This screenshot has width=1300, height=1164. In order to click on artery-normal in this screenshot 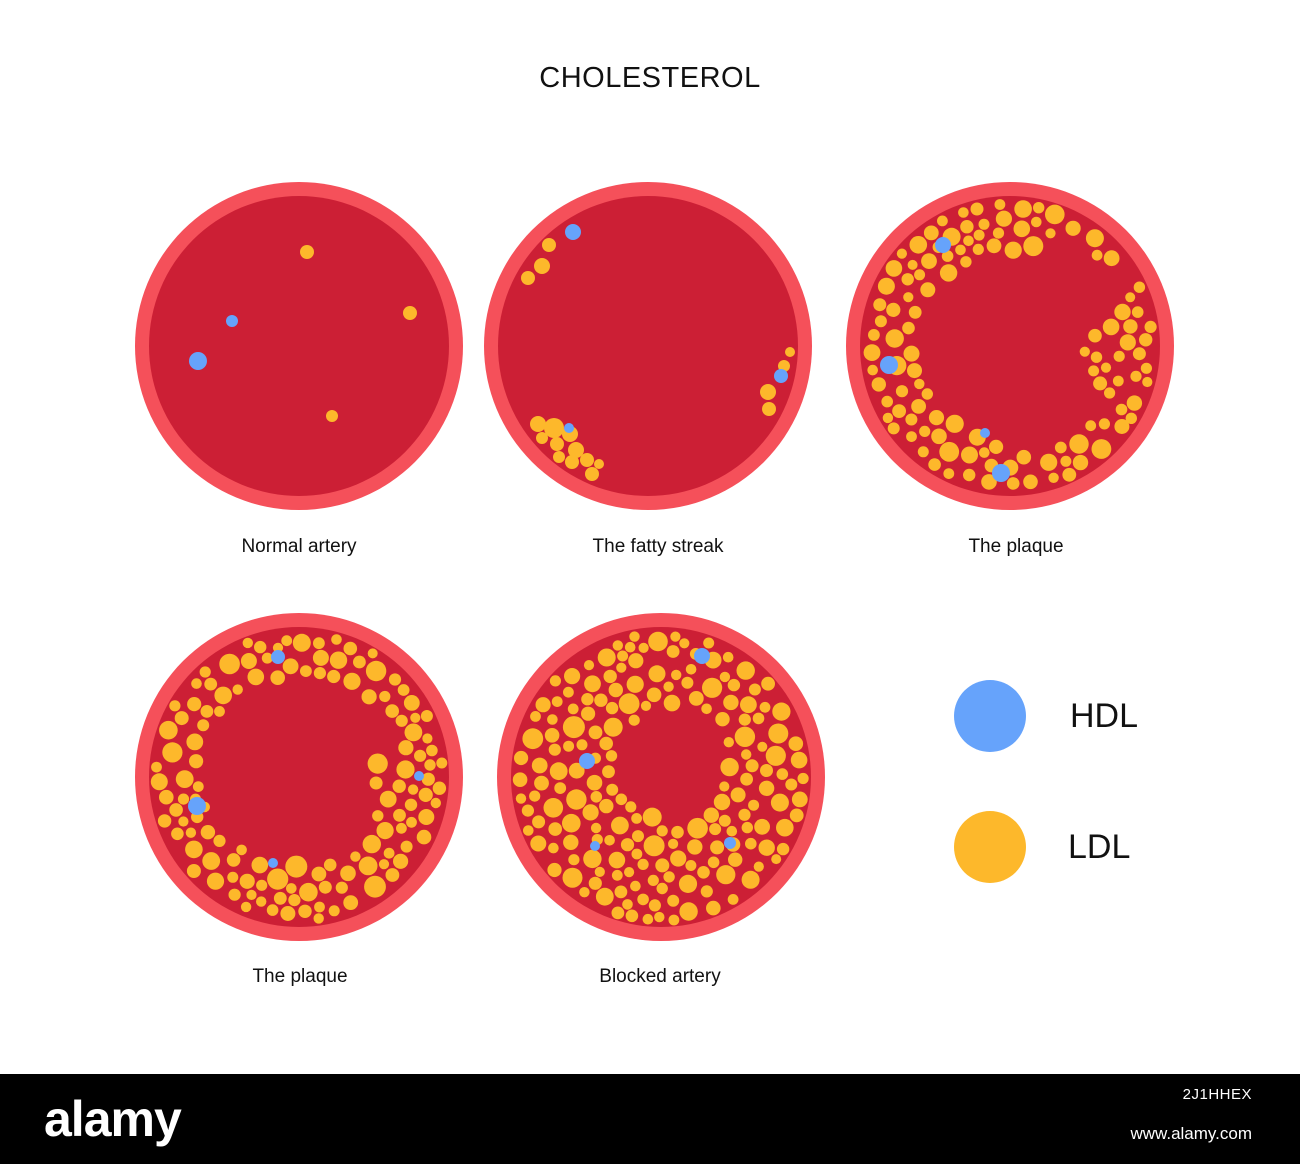, I will do `click(299, 346)`.